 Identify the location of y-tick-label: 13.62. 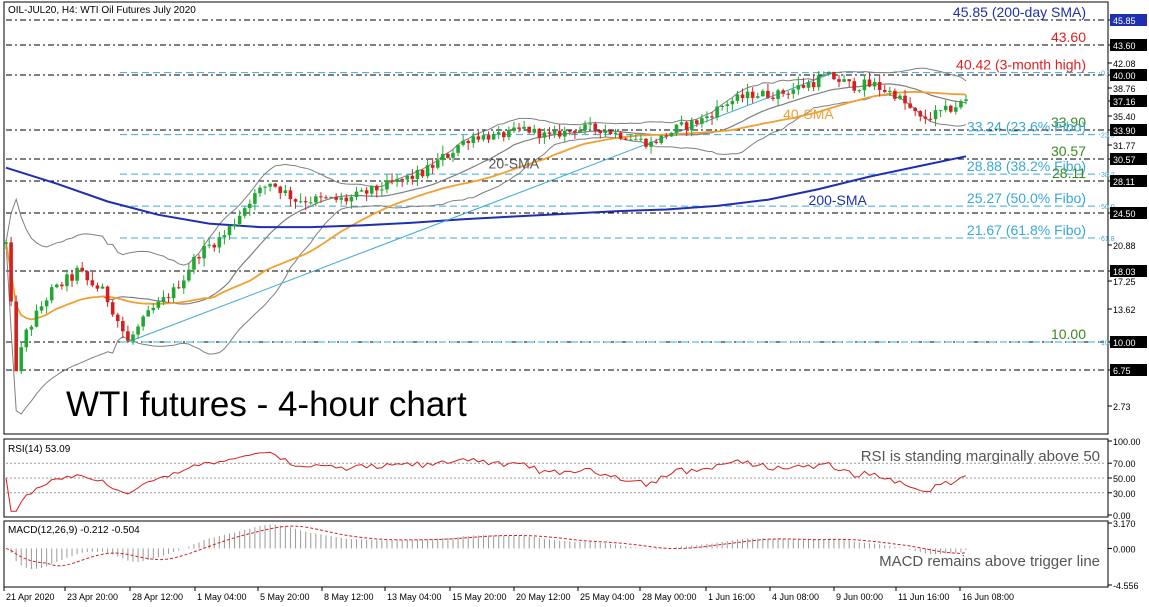
(1124, 310).